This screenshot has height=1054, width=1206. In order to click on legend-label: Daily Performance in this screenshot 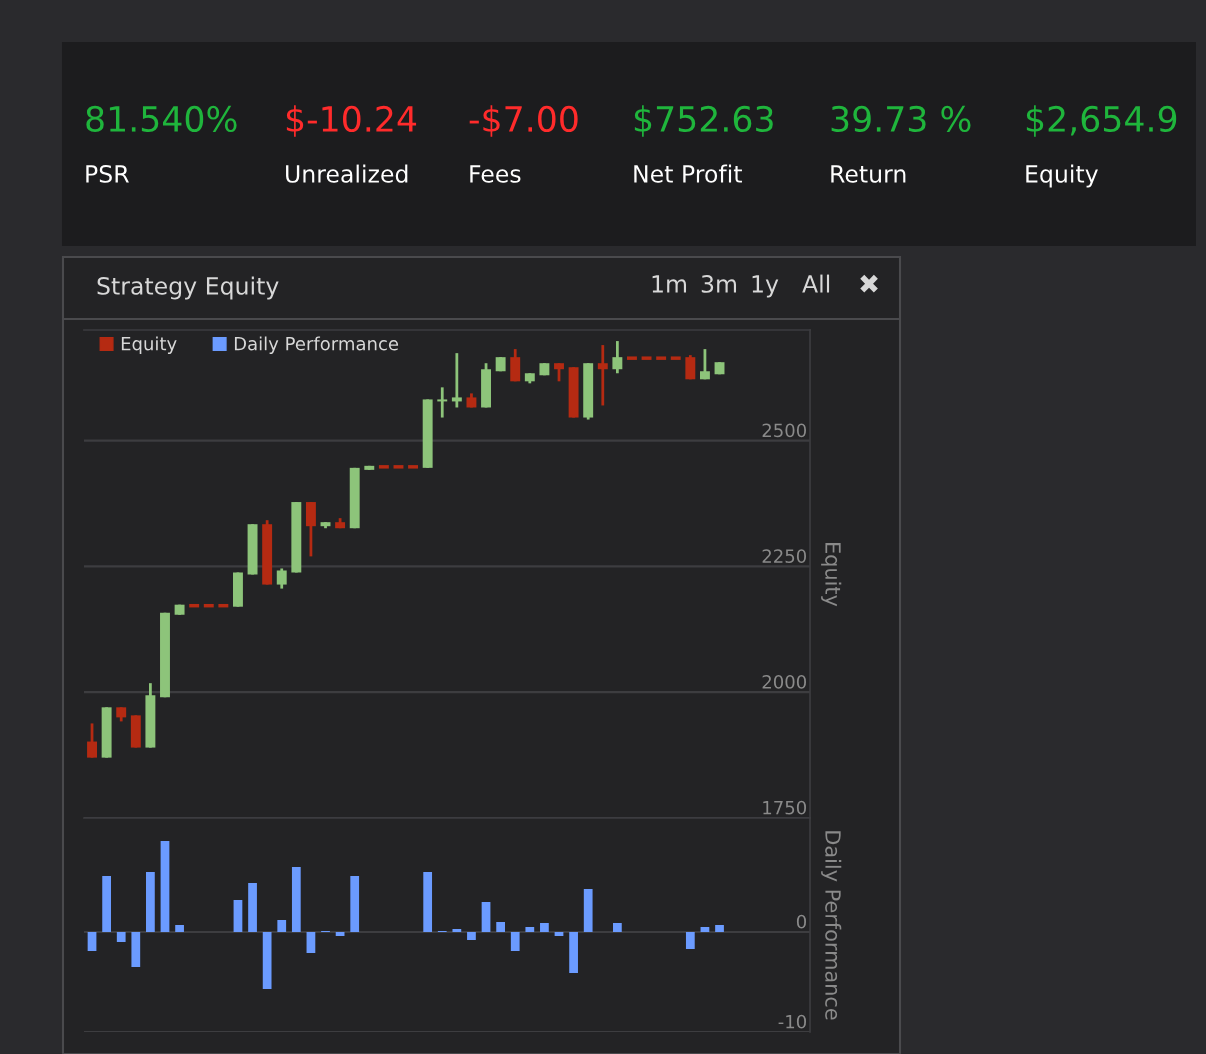, I will do `click(316, 345)`.